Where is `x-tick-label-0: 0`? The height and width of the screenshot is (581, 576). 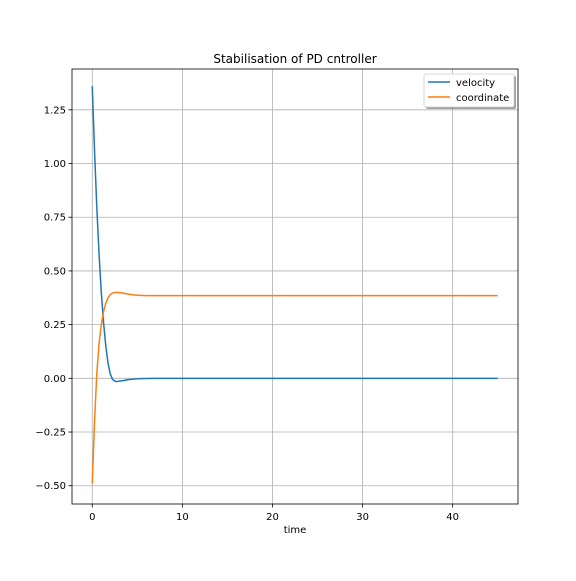 x-tick-label-0: 0 is located at coordinates (92, 517).